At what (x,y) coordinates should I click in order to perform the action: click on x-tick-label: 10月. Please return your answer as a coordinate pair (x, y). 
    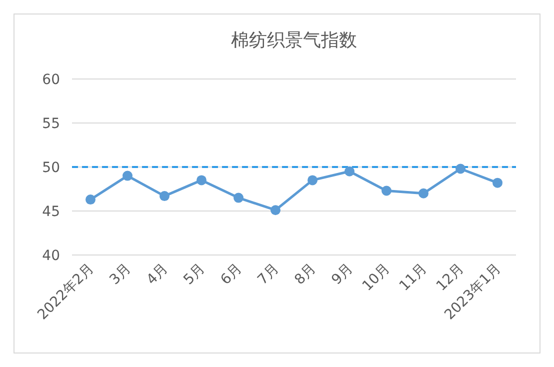
    Looking at the image, I should click on (377, 277).